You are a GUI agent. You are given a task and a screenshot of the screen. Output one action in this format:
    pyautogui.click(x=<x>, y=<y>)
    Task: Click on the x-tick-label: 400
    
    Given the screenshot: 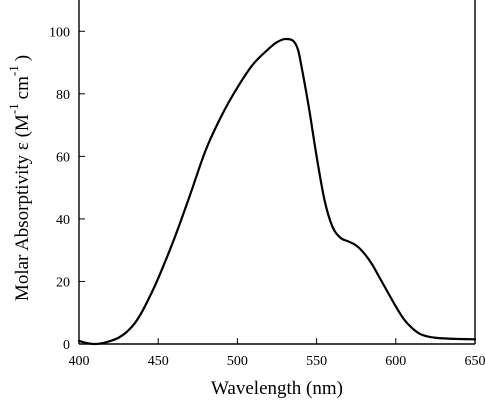 What is the action you would take?
    pyautogui.click(x=79, y=361)
    